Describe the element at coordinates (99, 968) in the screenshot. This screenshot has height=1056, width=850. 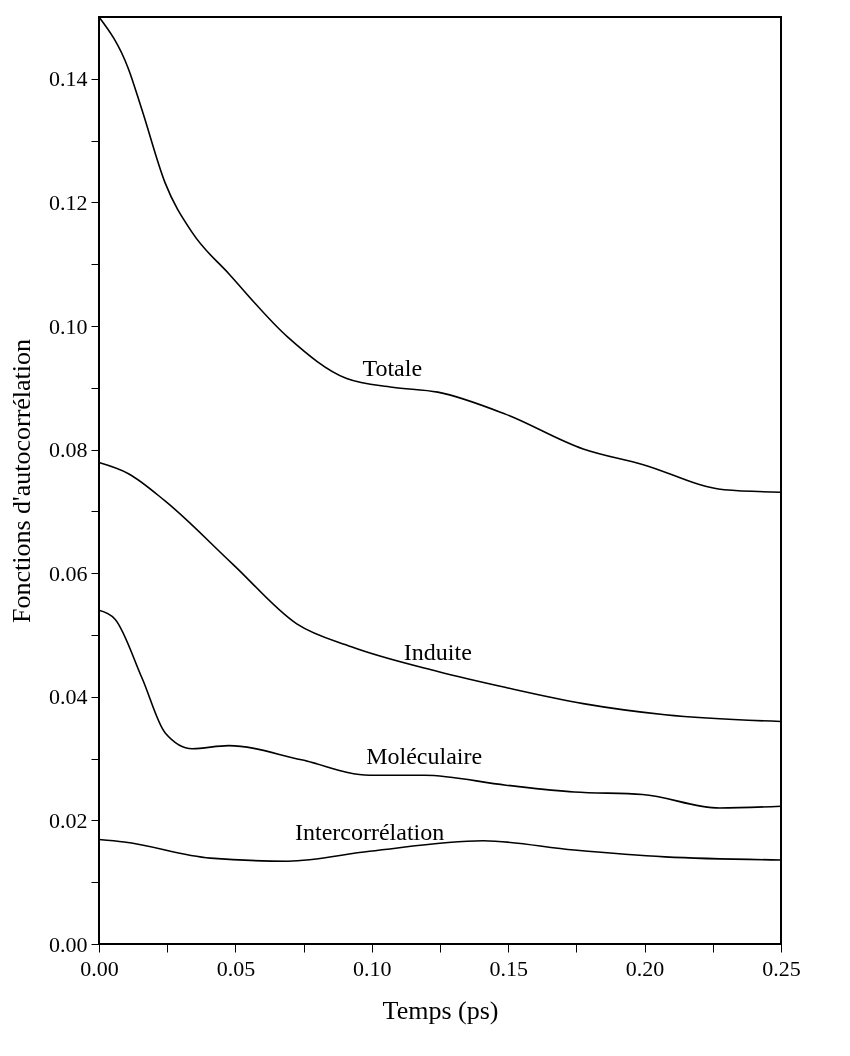
I see `x-tick-label: 0.00` at that location.